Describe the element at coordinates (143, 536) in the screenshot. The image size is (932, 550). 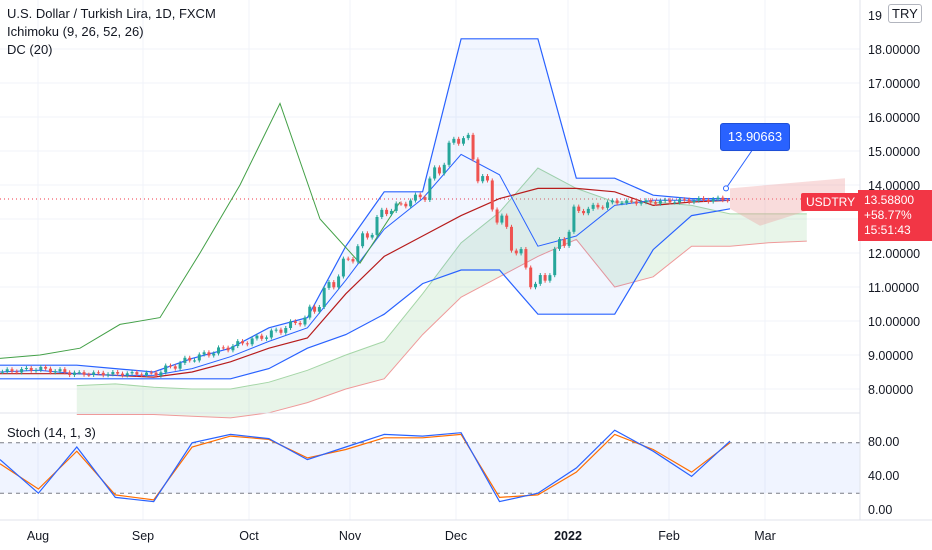
I see `time-tick: Sep` at that location.